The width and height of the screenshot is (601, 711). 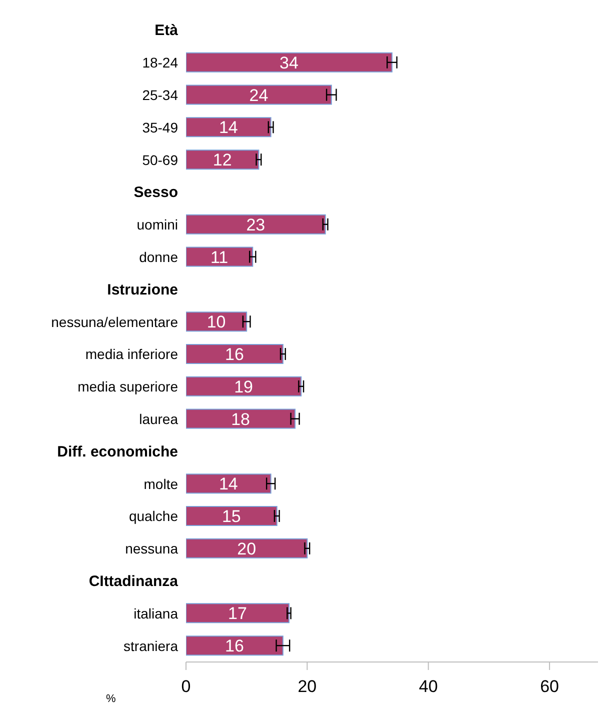 I want to click on data-label: 34, so click(x=289, y=62).